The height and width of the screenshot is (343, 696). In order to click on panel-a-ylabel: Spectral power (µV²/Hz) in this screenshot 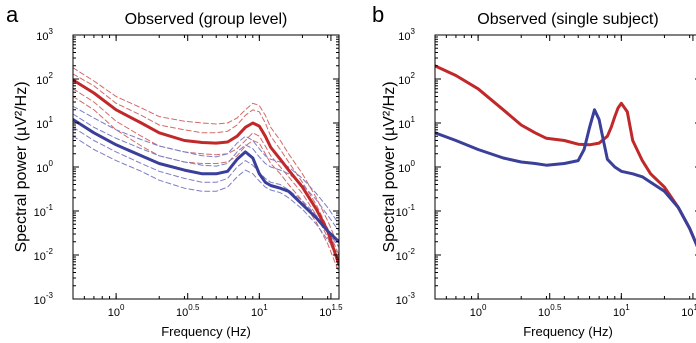, I will do `click(21, 166)`.